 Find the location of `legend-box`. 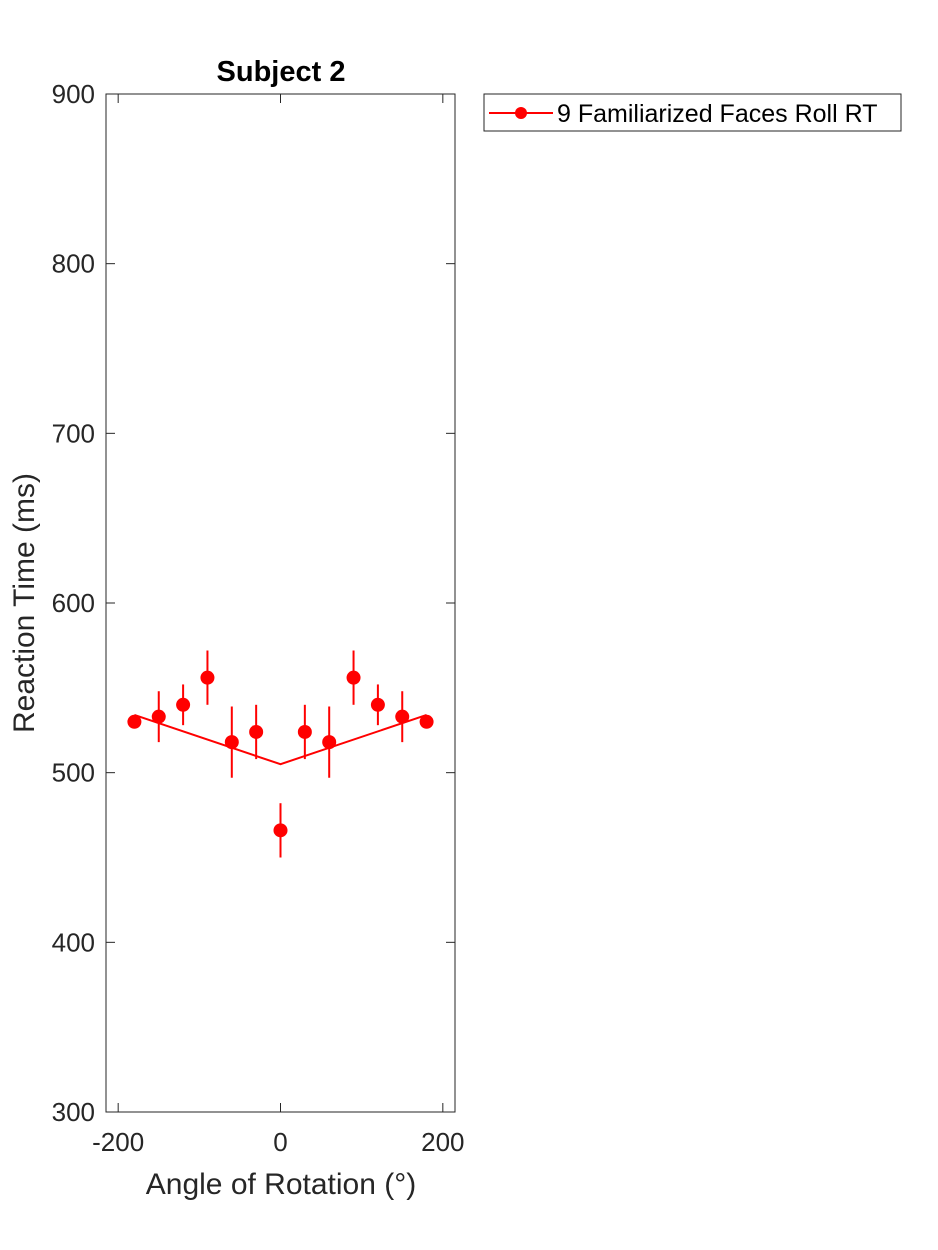

legend-box is located at coordinates (692, 112).